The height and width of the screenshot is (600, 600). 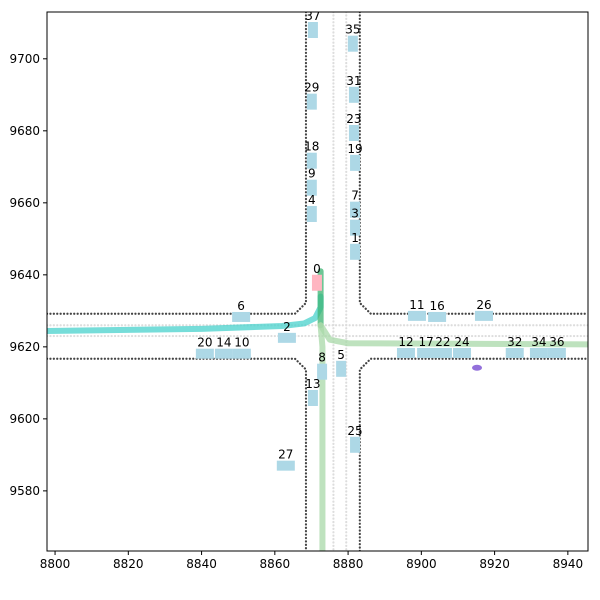 I want to click on y-tick-label: 9640, so click(x=24, y=275).